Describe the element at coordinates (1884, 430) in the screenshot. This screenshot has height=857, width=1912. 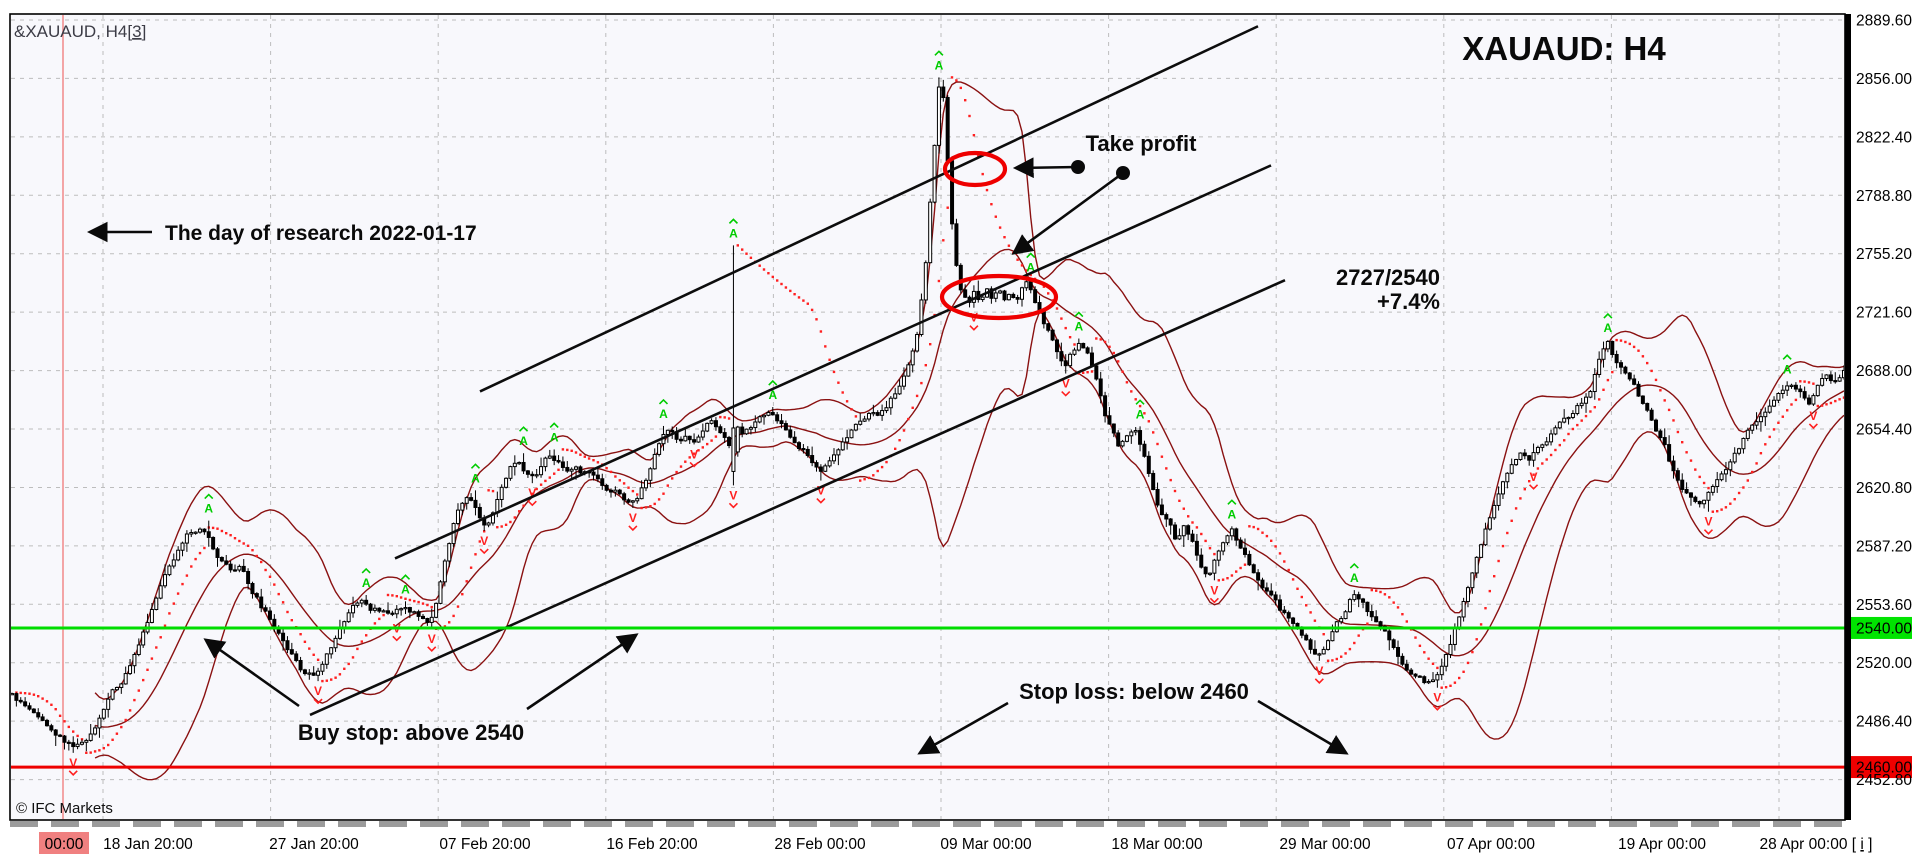
I see `y-tick-label: 2654.40` at that location.